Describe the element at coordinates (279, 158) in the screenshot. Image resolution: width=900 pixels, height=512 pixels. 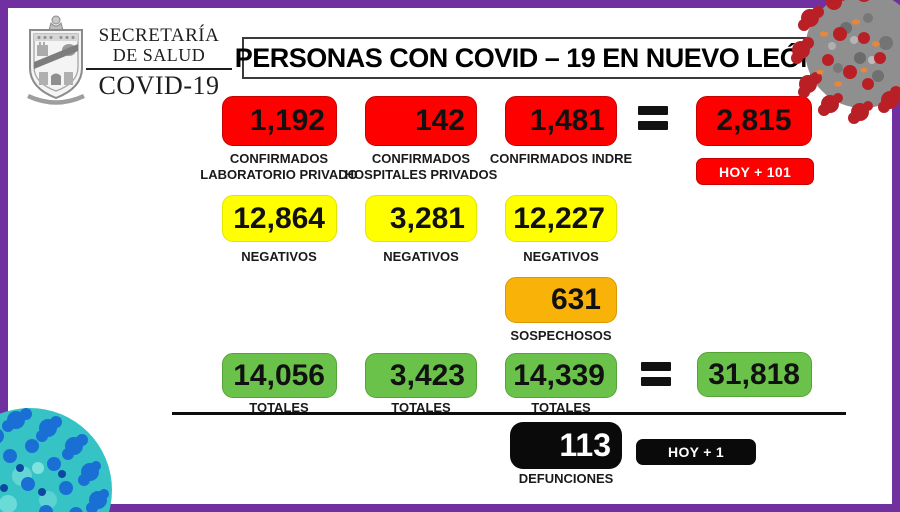
I see `confirmed-private-lab-label-1: CONFIRMADOS` at that location.